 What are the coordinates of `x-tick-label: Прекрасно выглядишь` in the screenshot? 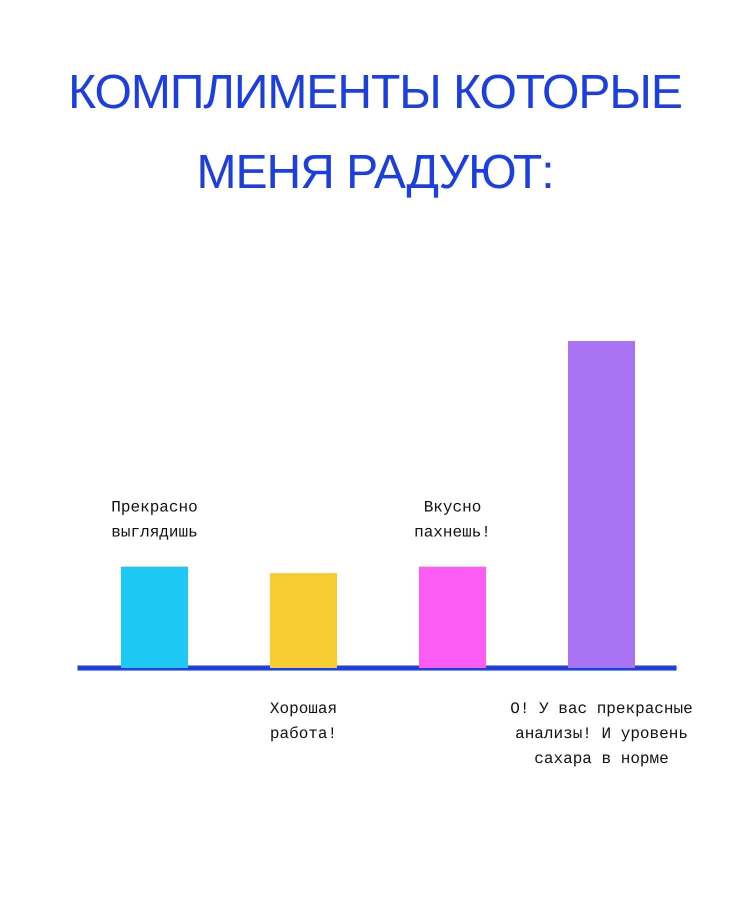 It's located at (154, 520).